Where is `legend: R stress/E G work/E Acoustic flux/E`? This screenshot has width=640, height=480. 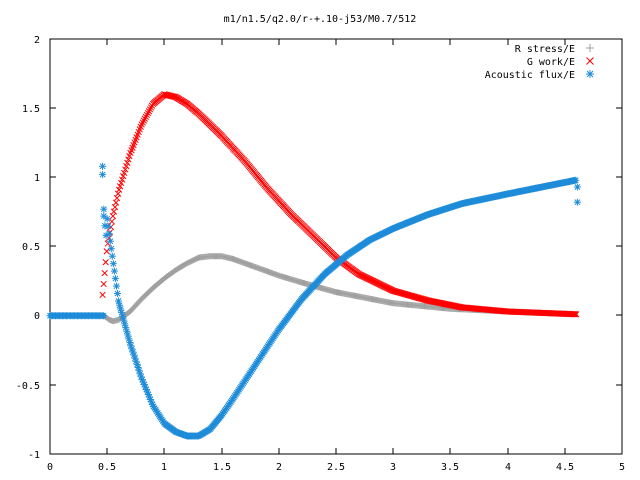
legend: R stress/E G work/E Acoustic flux/E is located at coordinates (539, 62).